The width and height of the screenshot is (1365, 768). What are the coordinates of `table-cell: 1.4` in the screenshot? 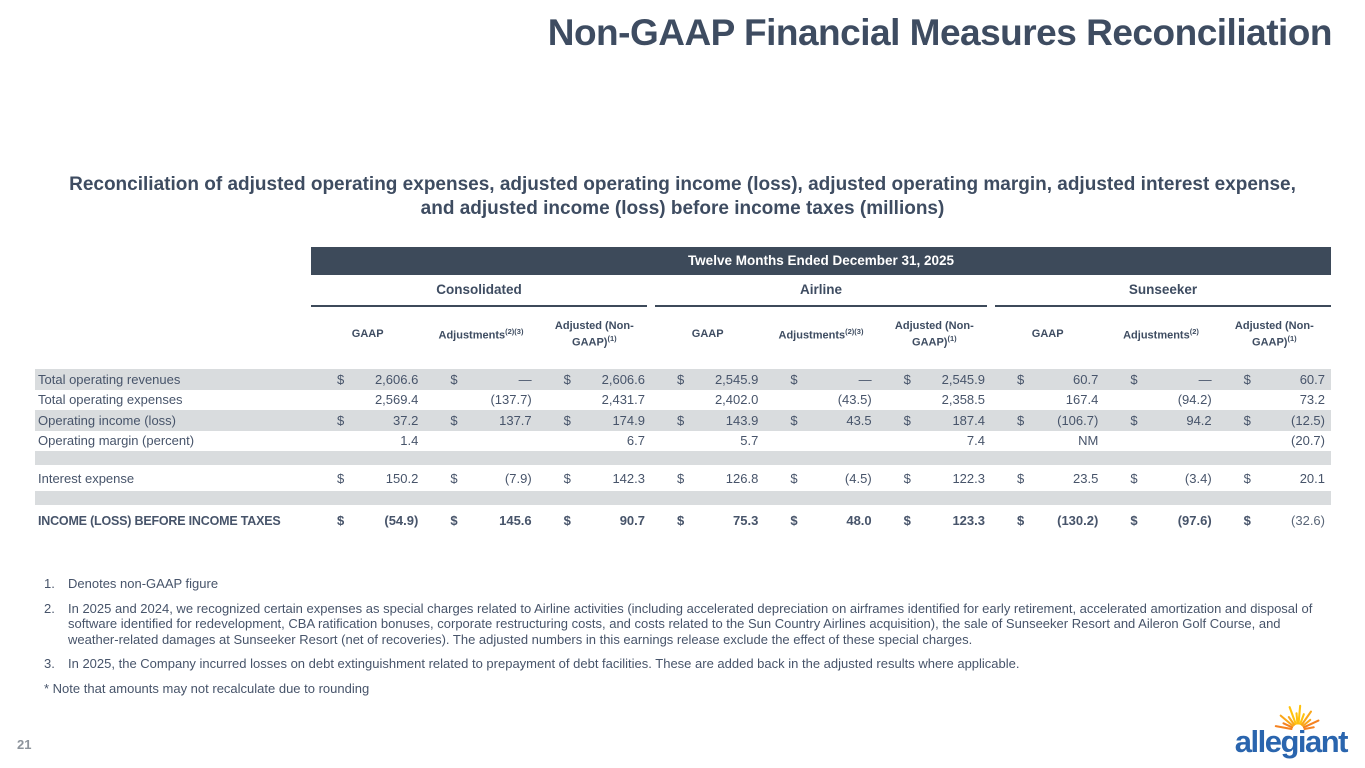 It's located at (409, 441).